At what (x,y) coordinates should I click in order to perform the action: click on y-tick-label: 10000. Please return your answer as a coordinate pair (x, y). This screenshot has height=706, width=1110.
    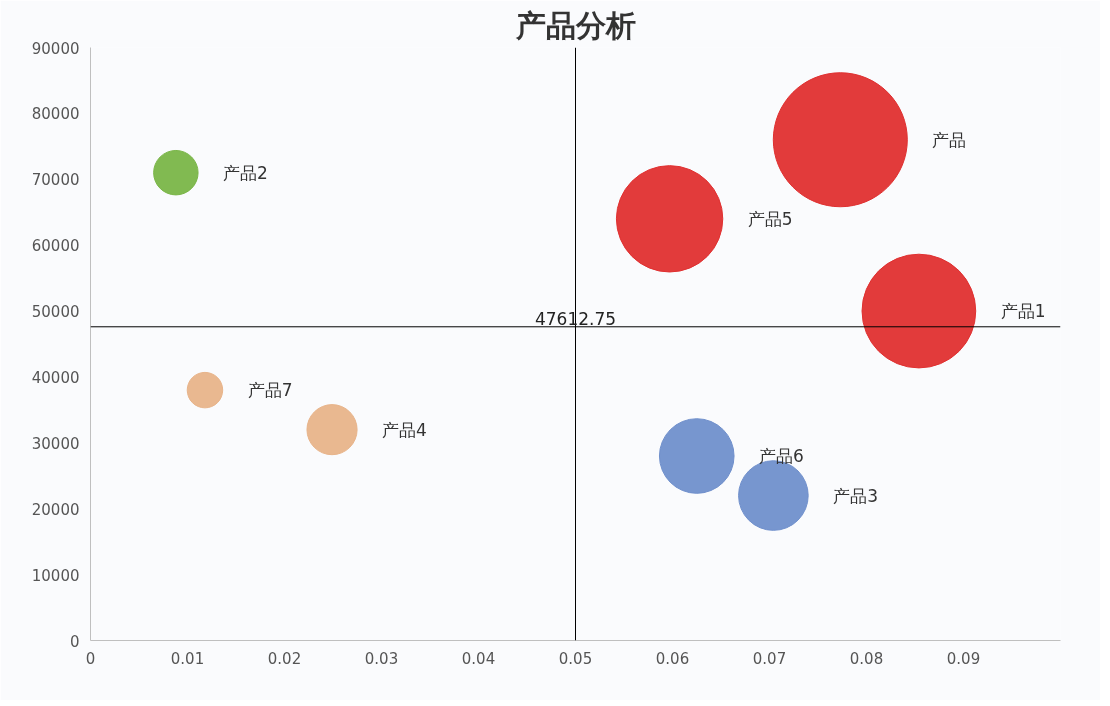
    Looking at the image, I should click on (55, 575).